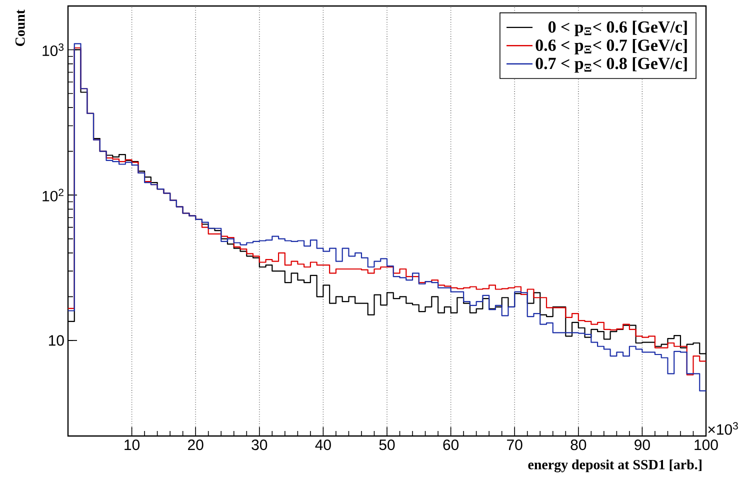  I want to click on y-tick-label: 10$^{2}$, so click(53, 195).